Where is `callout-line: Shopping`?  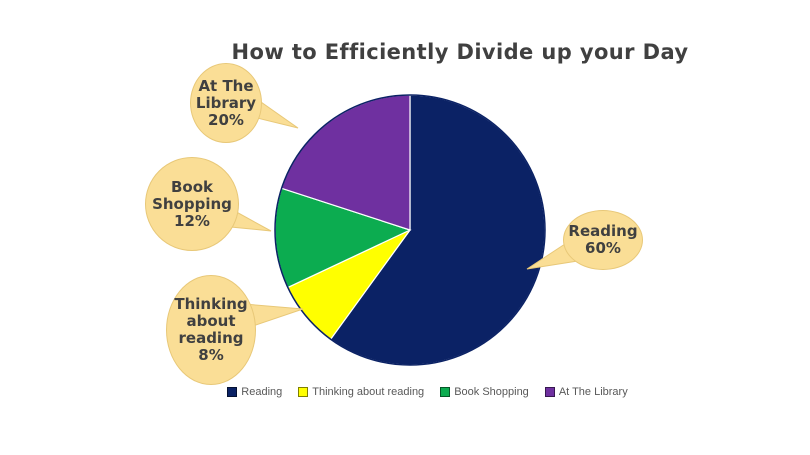
callout-line: Shopping is located at coordinates (192, 203).